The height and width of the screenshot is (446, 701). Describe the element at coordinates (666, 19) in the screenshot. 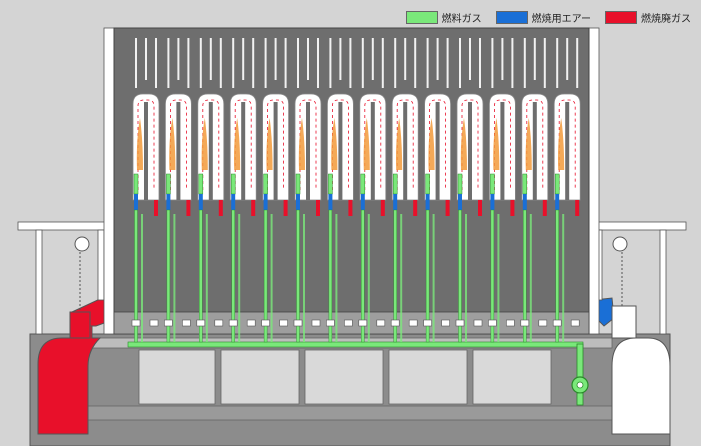

I see `legend-label-exhaust-gas: 燃焼廃ガス` at that location.